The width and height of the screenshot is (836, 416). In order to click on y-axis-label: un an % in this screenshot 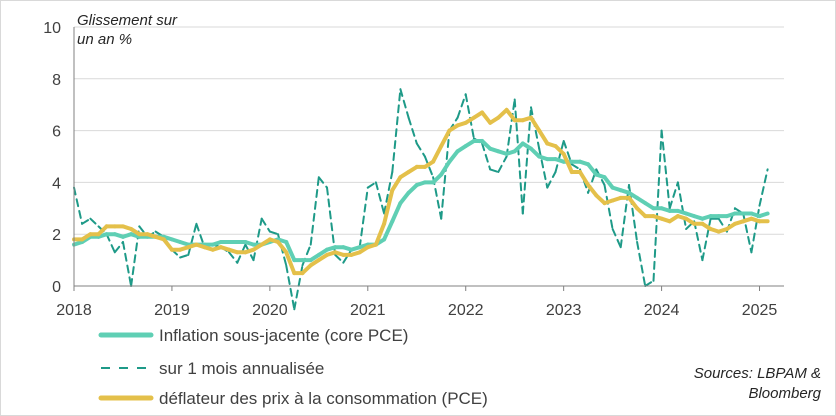, I will do `click(104, 39)`.